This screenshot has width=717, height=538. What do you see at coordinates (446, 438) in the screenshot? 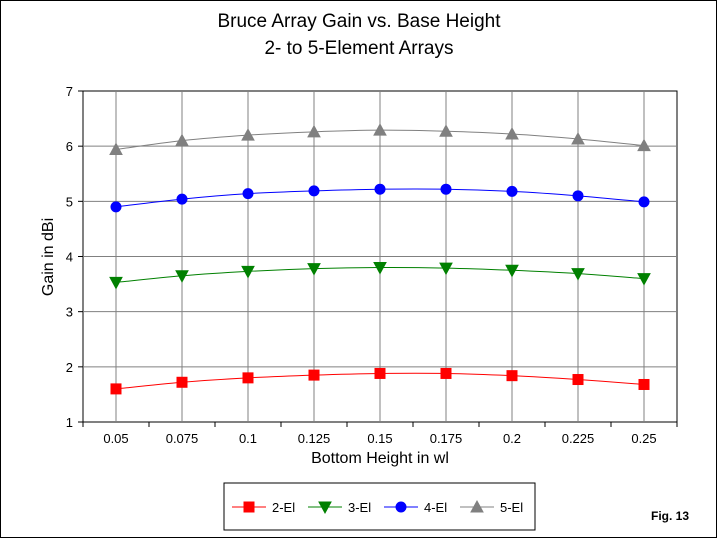
I see `x-tick-label: 0.175` at bounding box center [446, 438].